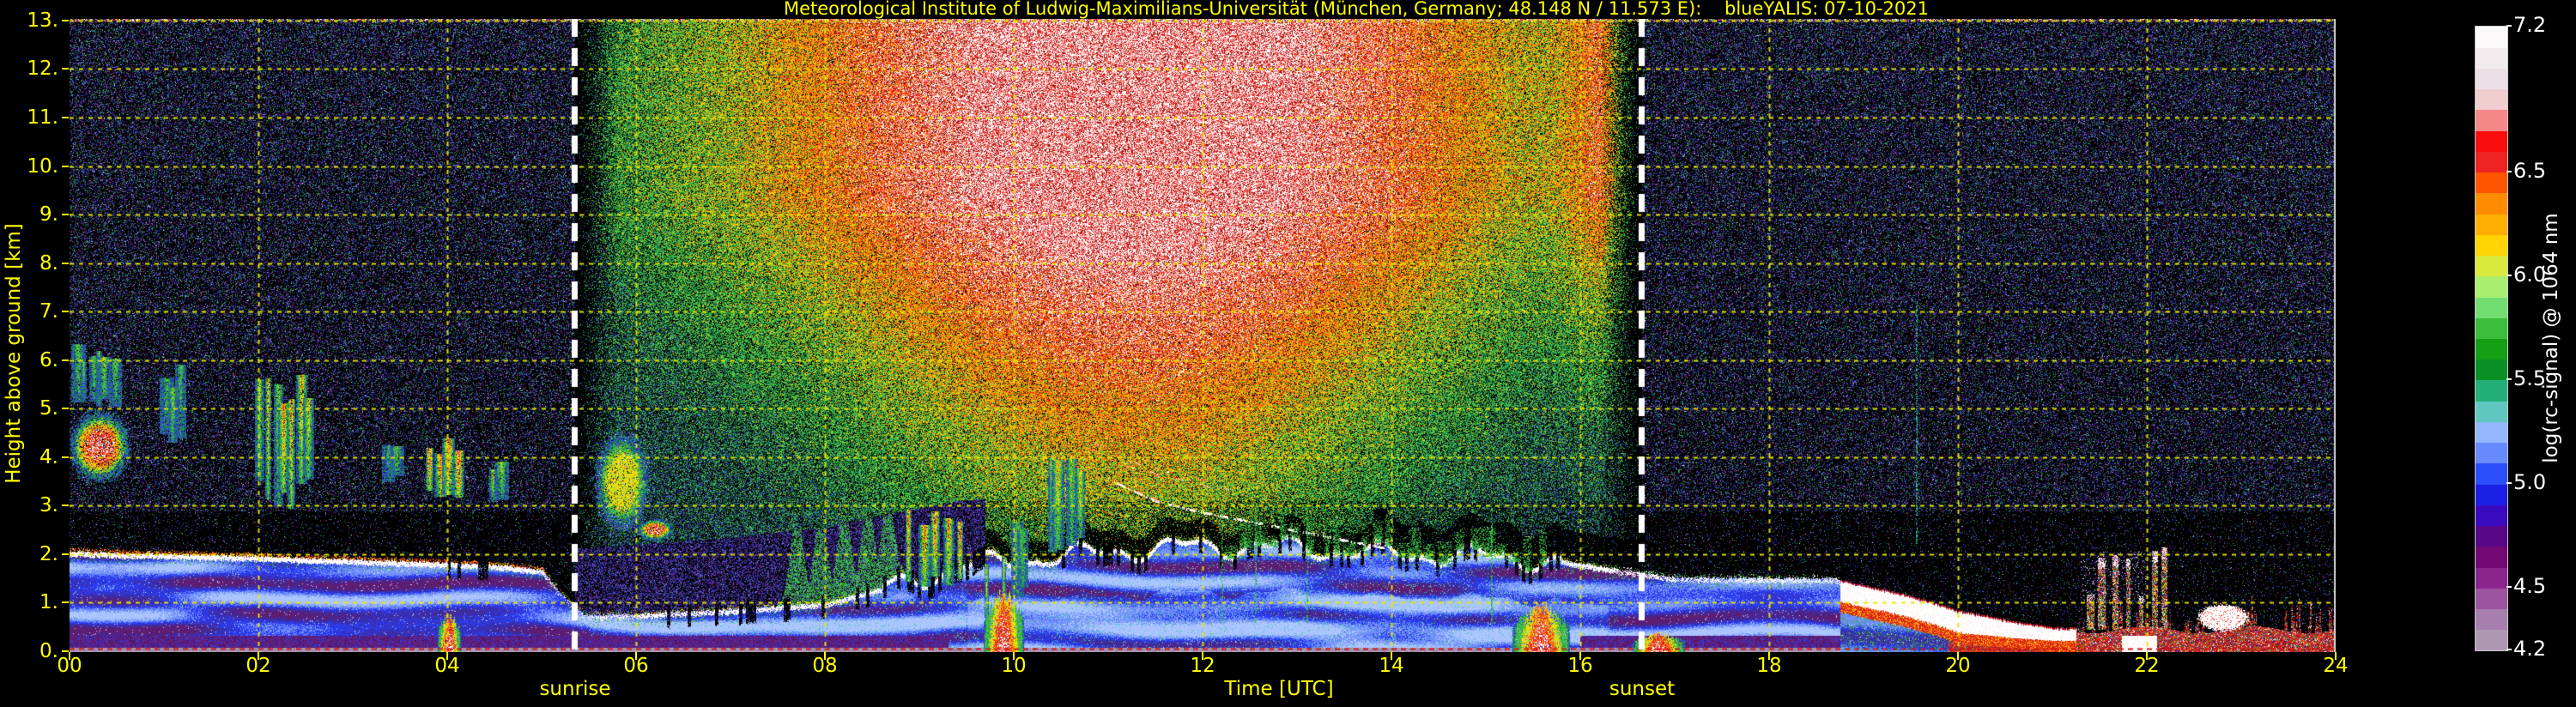 Image resolution: width=2576 pixels, height=707 pixels. Describe the element at coordinates (48, 360) in the screenshot. I see `y-tick-label: 6.` at that location.